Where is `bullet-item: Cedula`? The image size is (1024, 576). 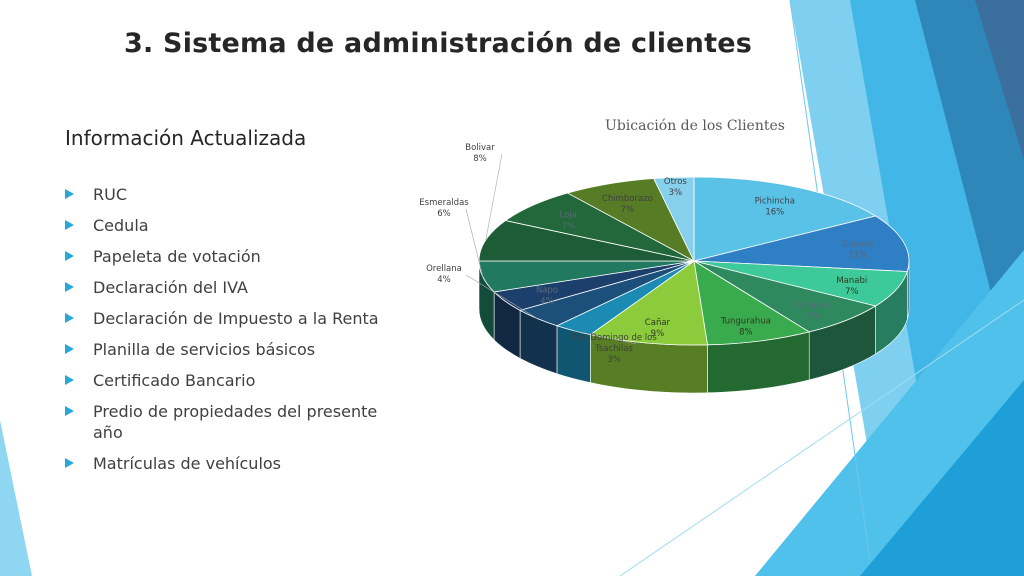 bullet-item: Cedula is located at coordinates (224, 225).